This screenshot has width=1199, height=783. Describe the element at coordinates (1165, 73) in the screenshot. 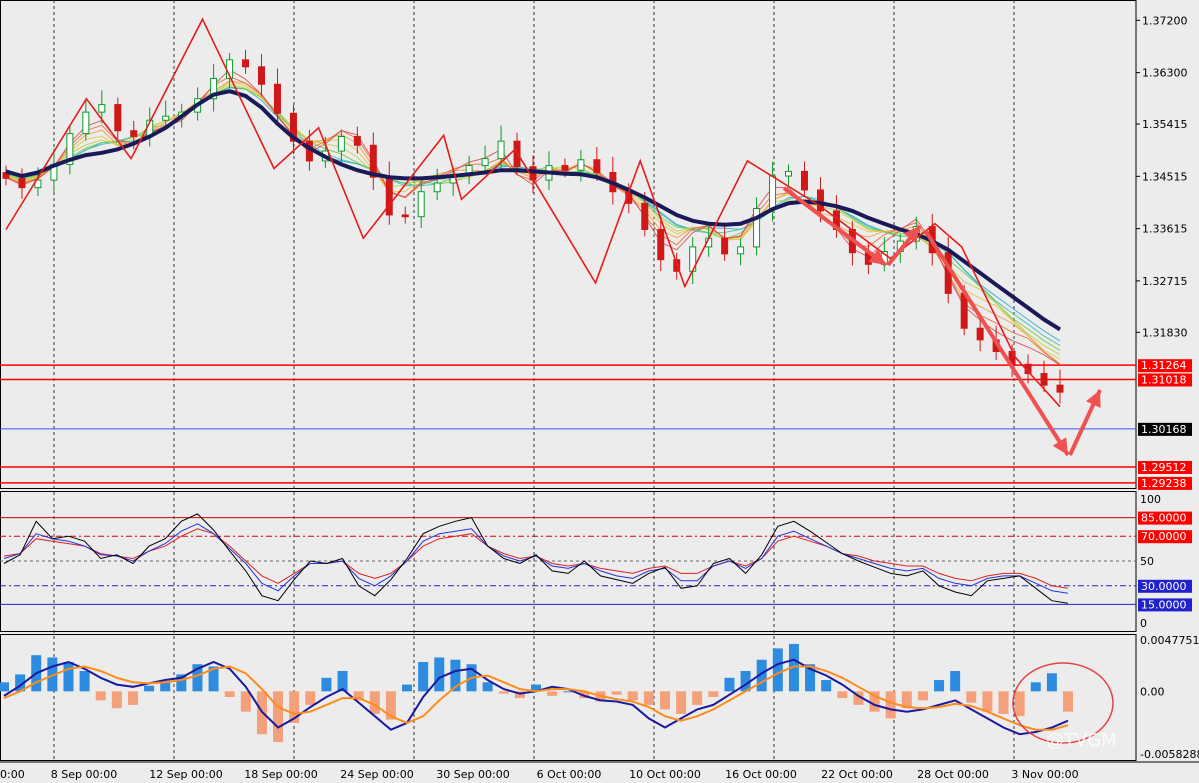

I see `y-tick-label: 1.36300` at that location.